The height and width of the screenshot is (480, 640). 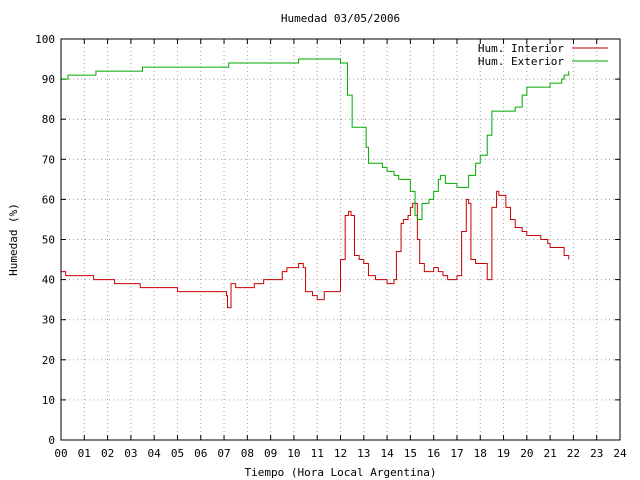 I want to click on x-tick-label: 02, so click(x=107, y=453).